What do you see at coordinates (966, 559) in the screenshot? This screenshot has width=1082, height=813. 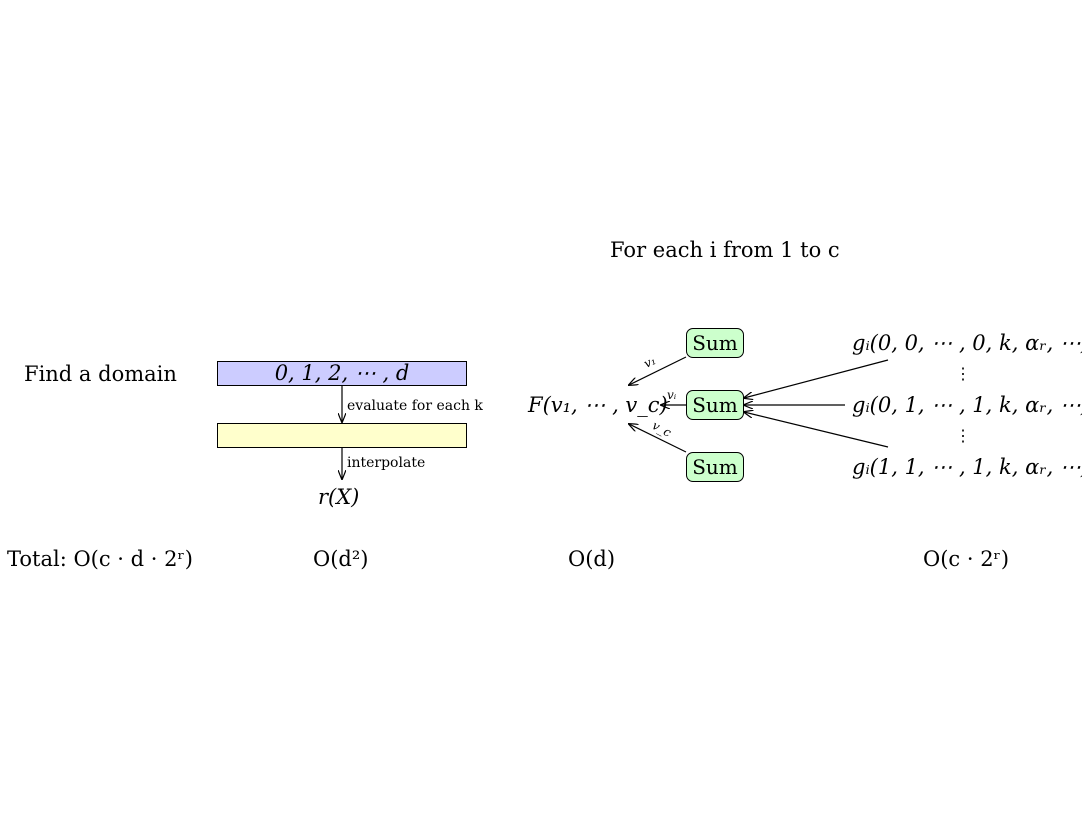 I see `inputs-complexity: O(c · 2ʳ)` at bounding box center [966, 559].